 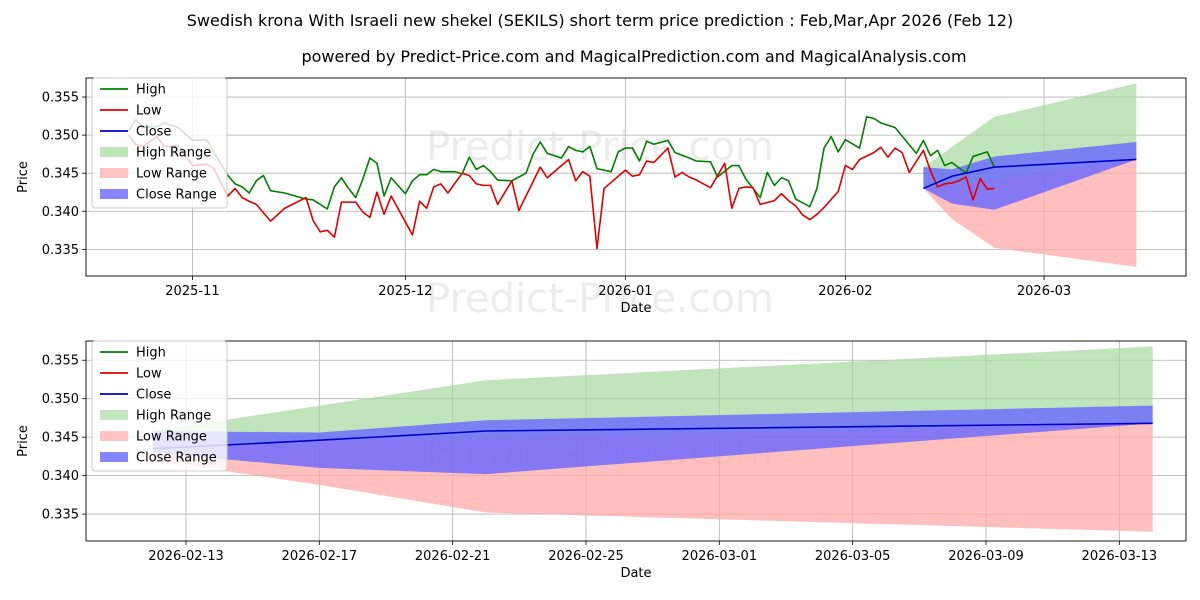 What do you see at coordinates (720, 556) in the screenshot?
I see `x-tick-label: 2026-03-01` at bounding box center [720, 556].